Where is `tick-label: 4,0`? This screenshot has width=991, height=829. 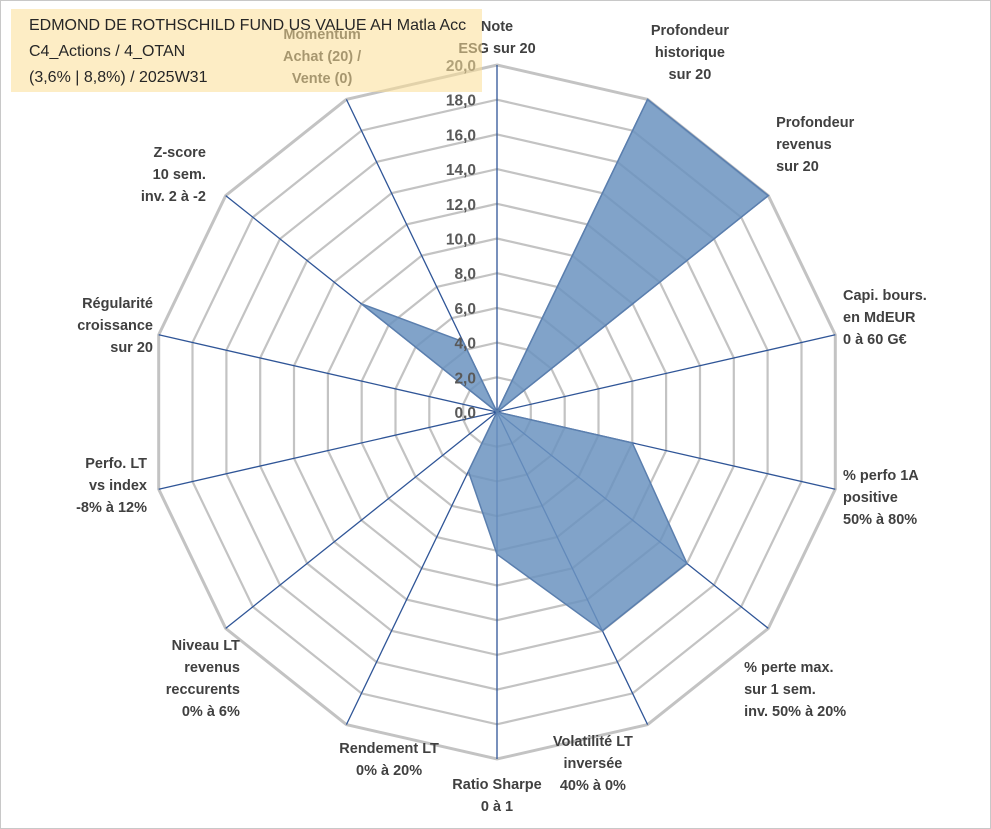 tick-label: 4,0 is located at coordinates (465, 344).